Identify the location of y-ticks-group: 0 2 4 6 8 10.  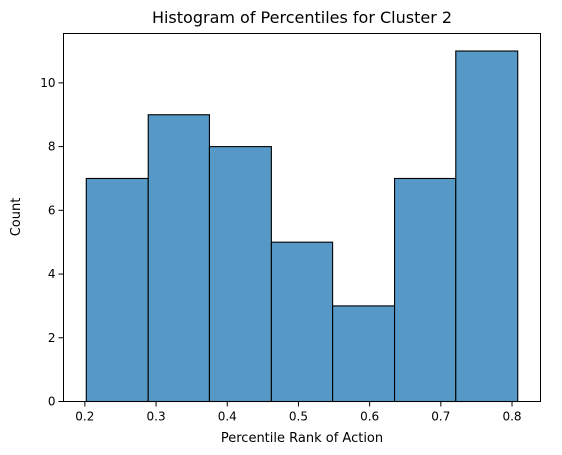
(52, 242).